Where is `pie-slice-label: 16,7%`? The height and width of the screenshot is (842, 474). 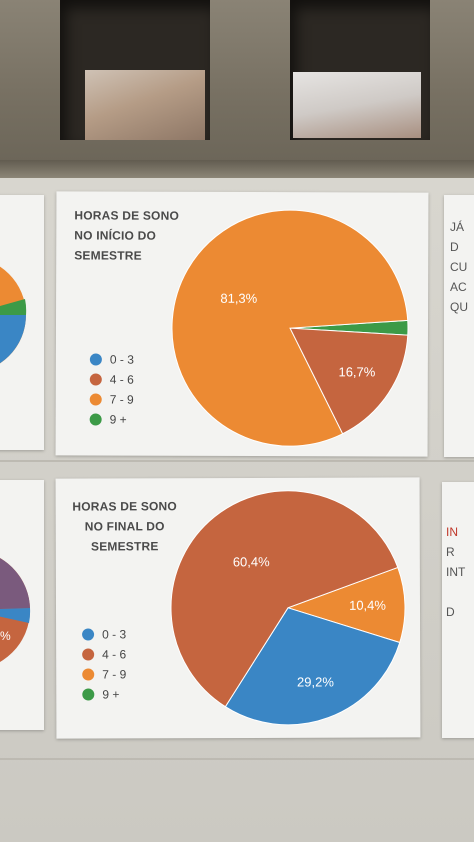 pie-slice-label: 16,7% is located at coordinates (356, 371).